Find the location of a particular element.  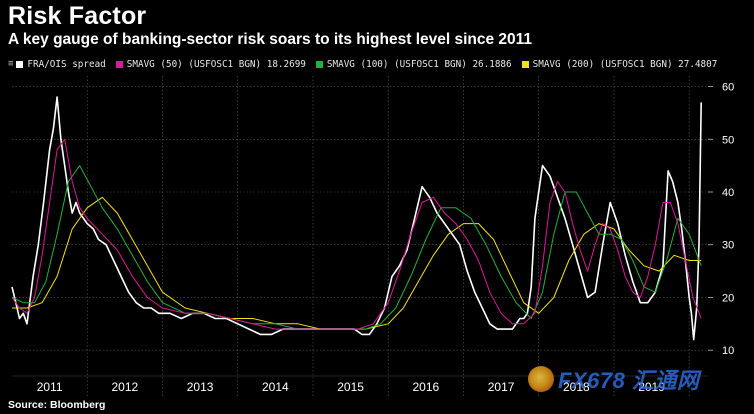

y-tick-label-40: 40 is located at coordinates (728, 193).